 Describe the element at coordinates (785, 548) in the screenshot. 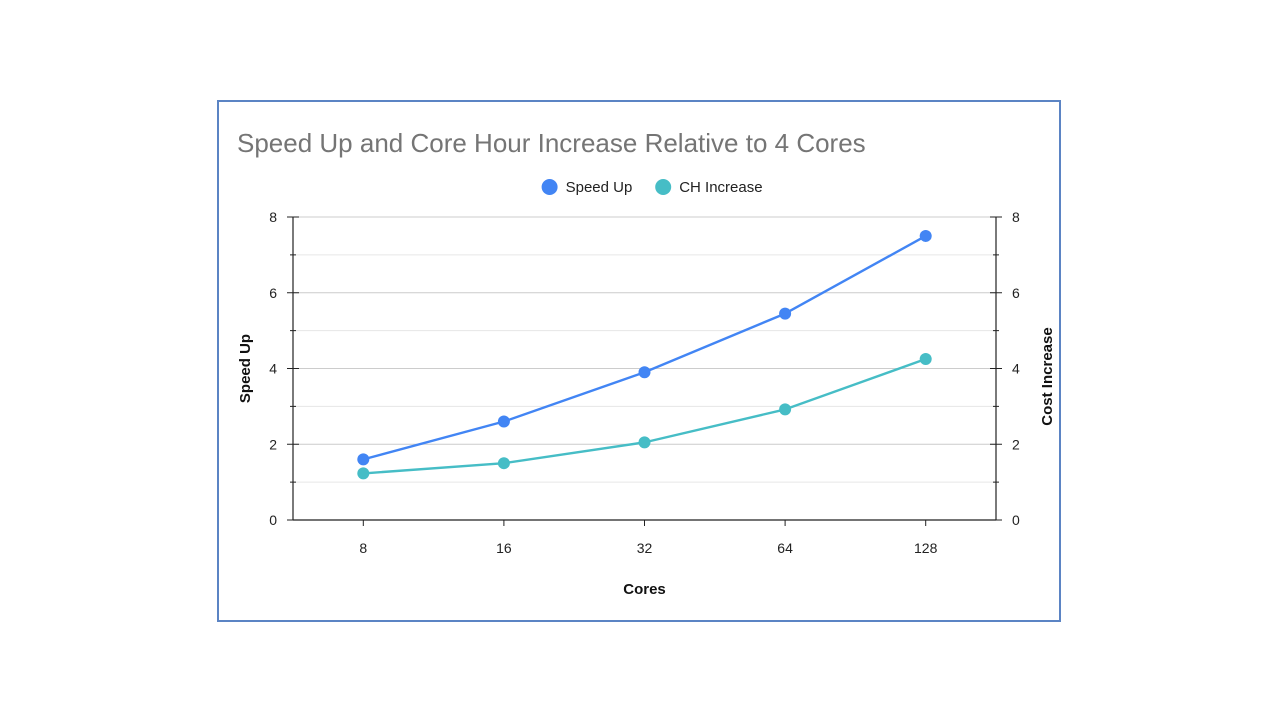

I see `x-tick-label: 64` at that location.